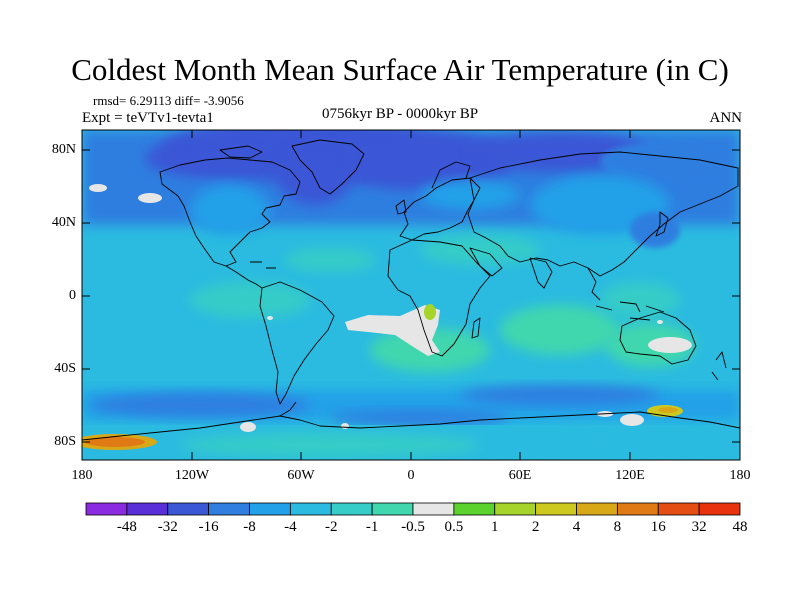 This screenshot has width=800, height=600. I want to click on x-tick-label-60e: 60E, so click(520, 475).